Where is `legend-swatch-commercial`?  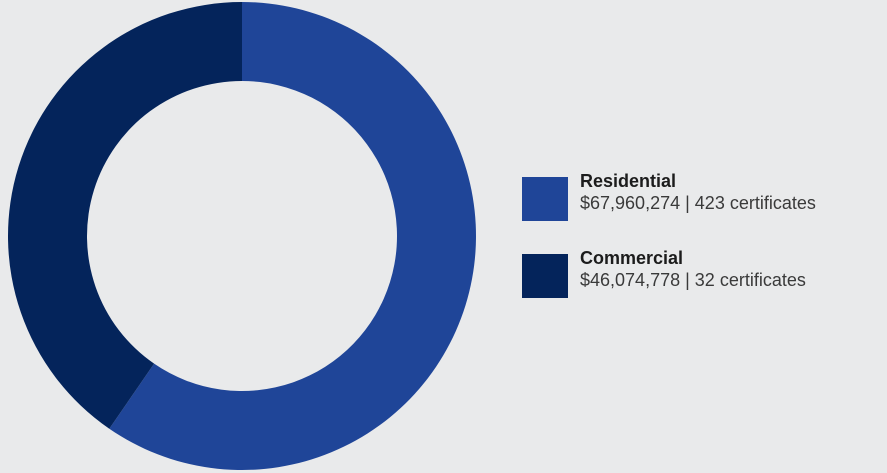 legend-swatch-commercial is located at coordinates (545, 276).